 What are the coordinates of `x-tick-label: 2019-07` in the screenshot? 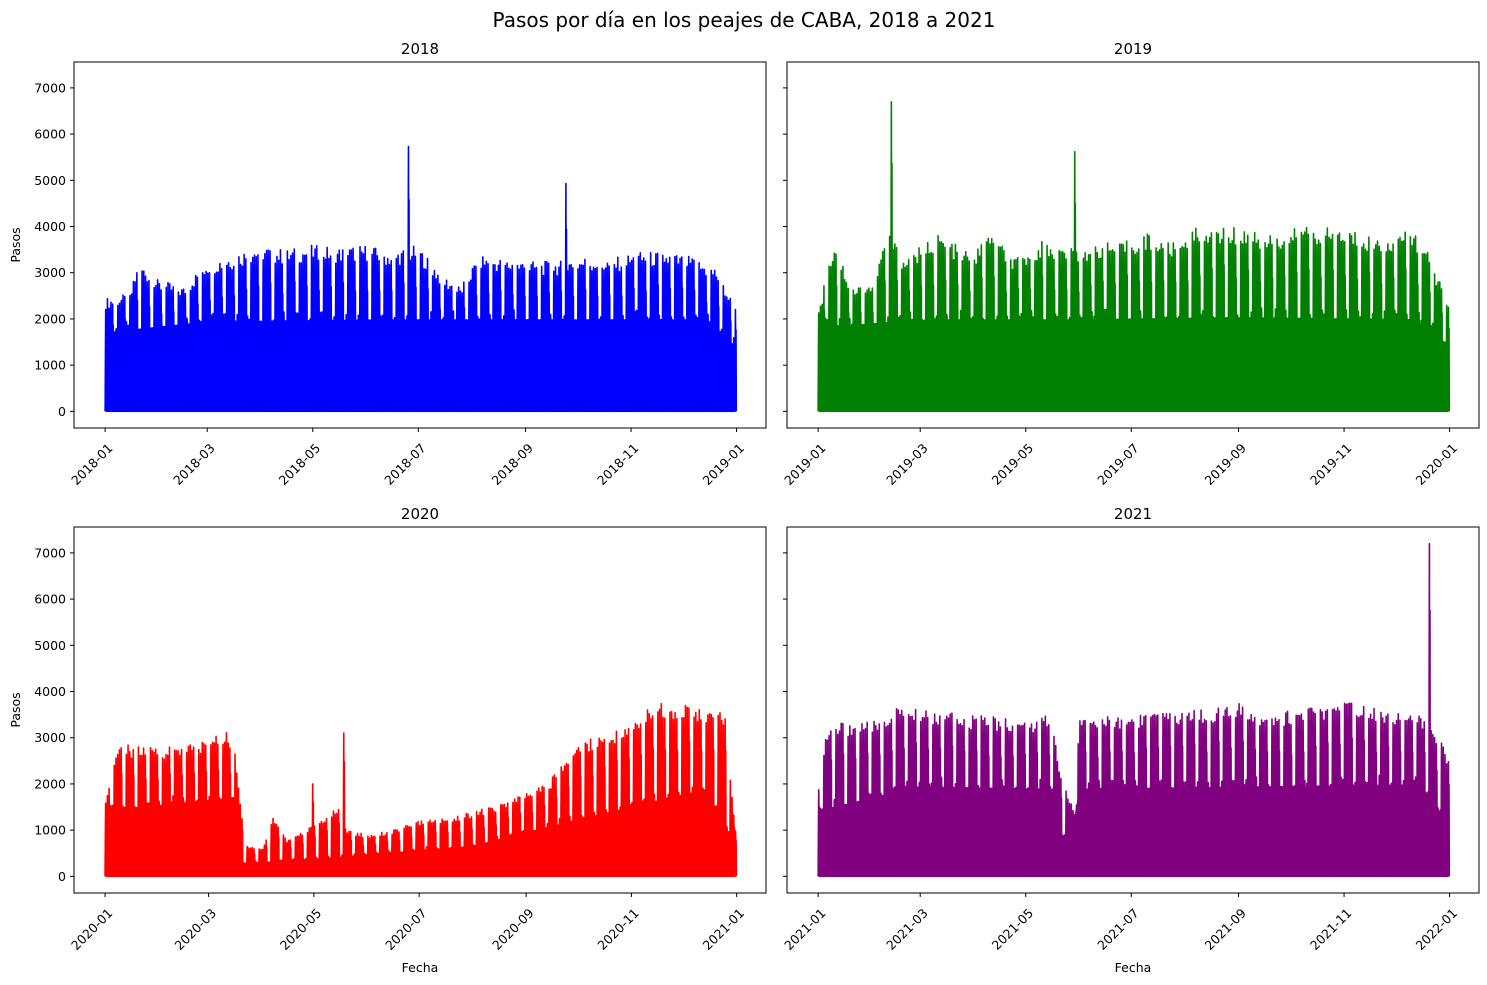 It's located at (1118, 464).